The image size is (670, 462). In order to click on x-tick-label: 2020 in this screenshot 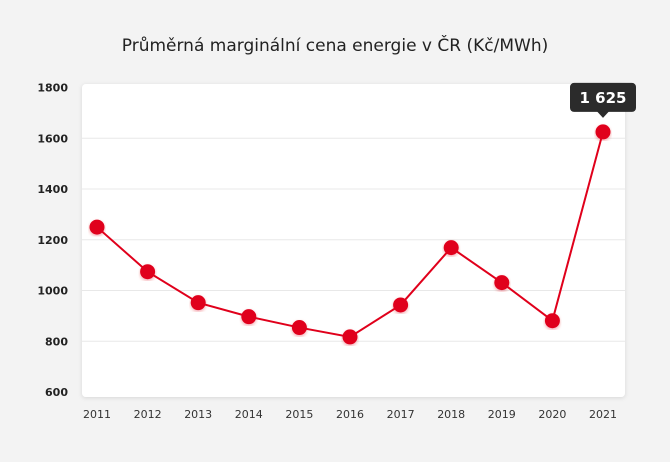, I will do `click(552, 414)`.